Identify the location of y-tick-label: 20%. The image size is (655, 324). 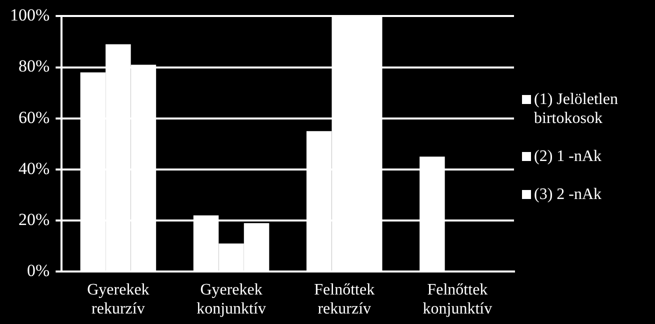
(34, 219).